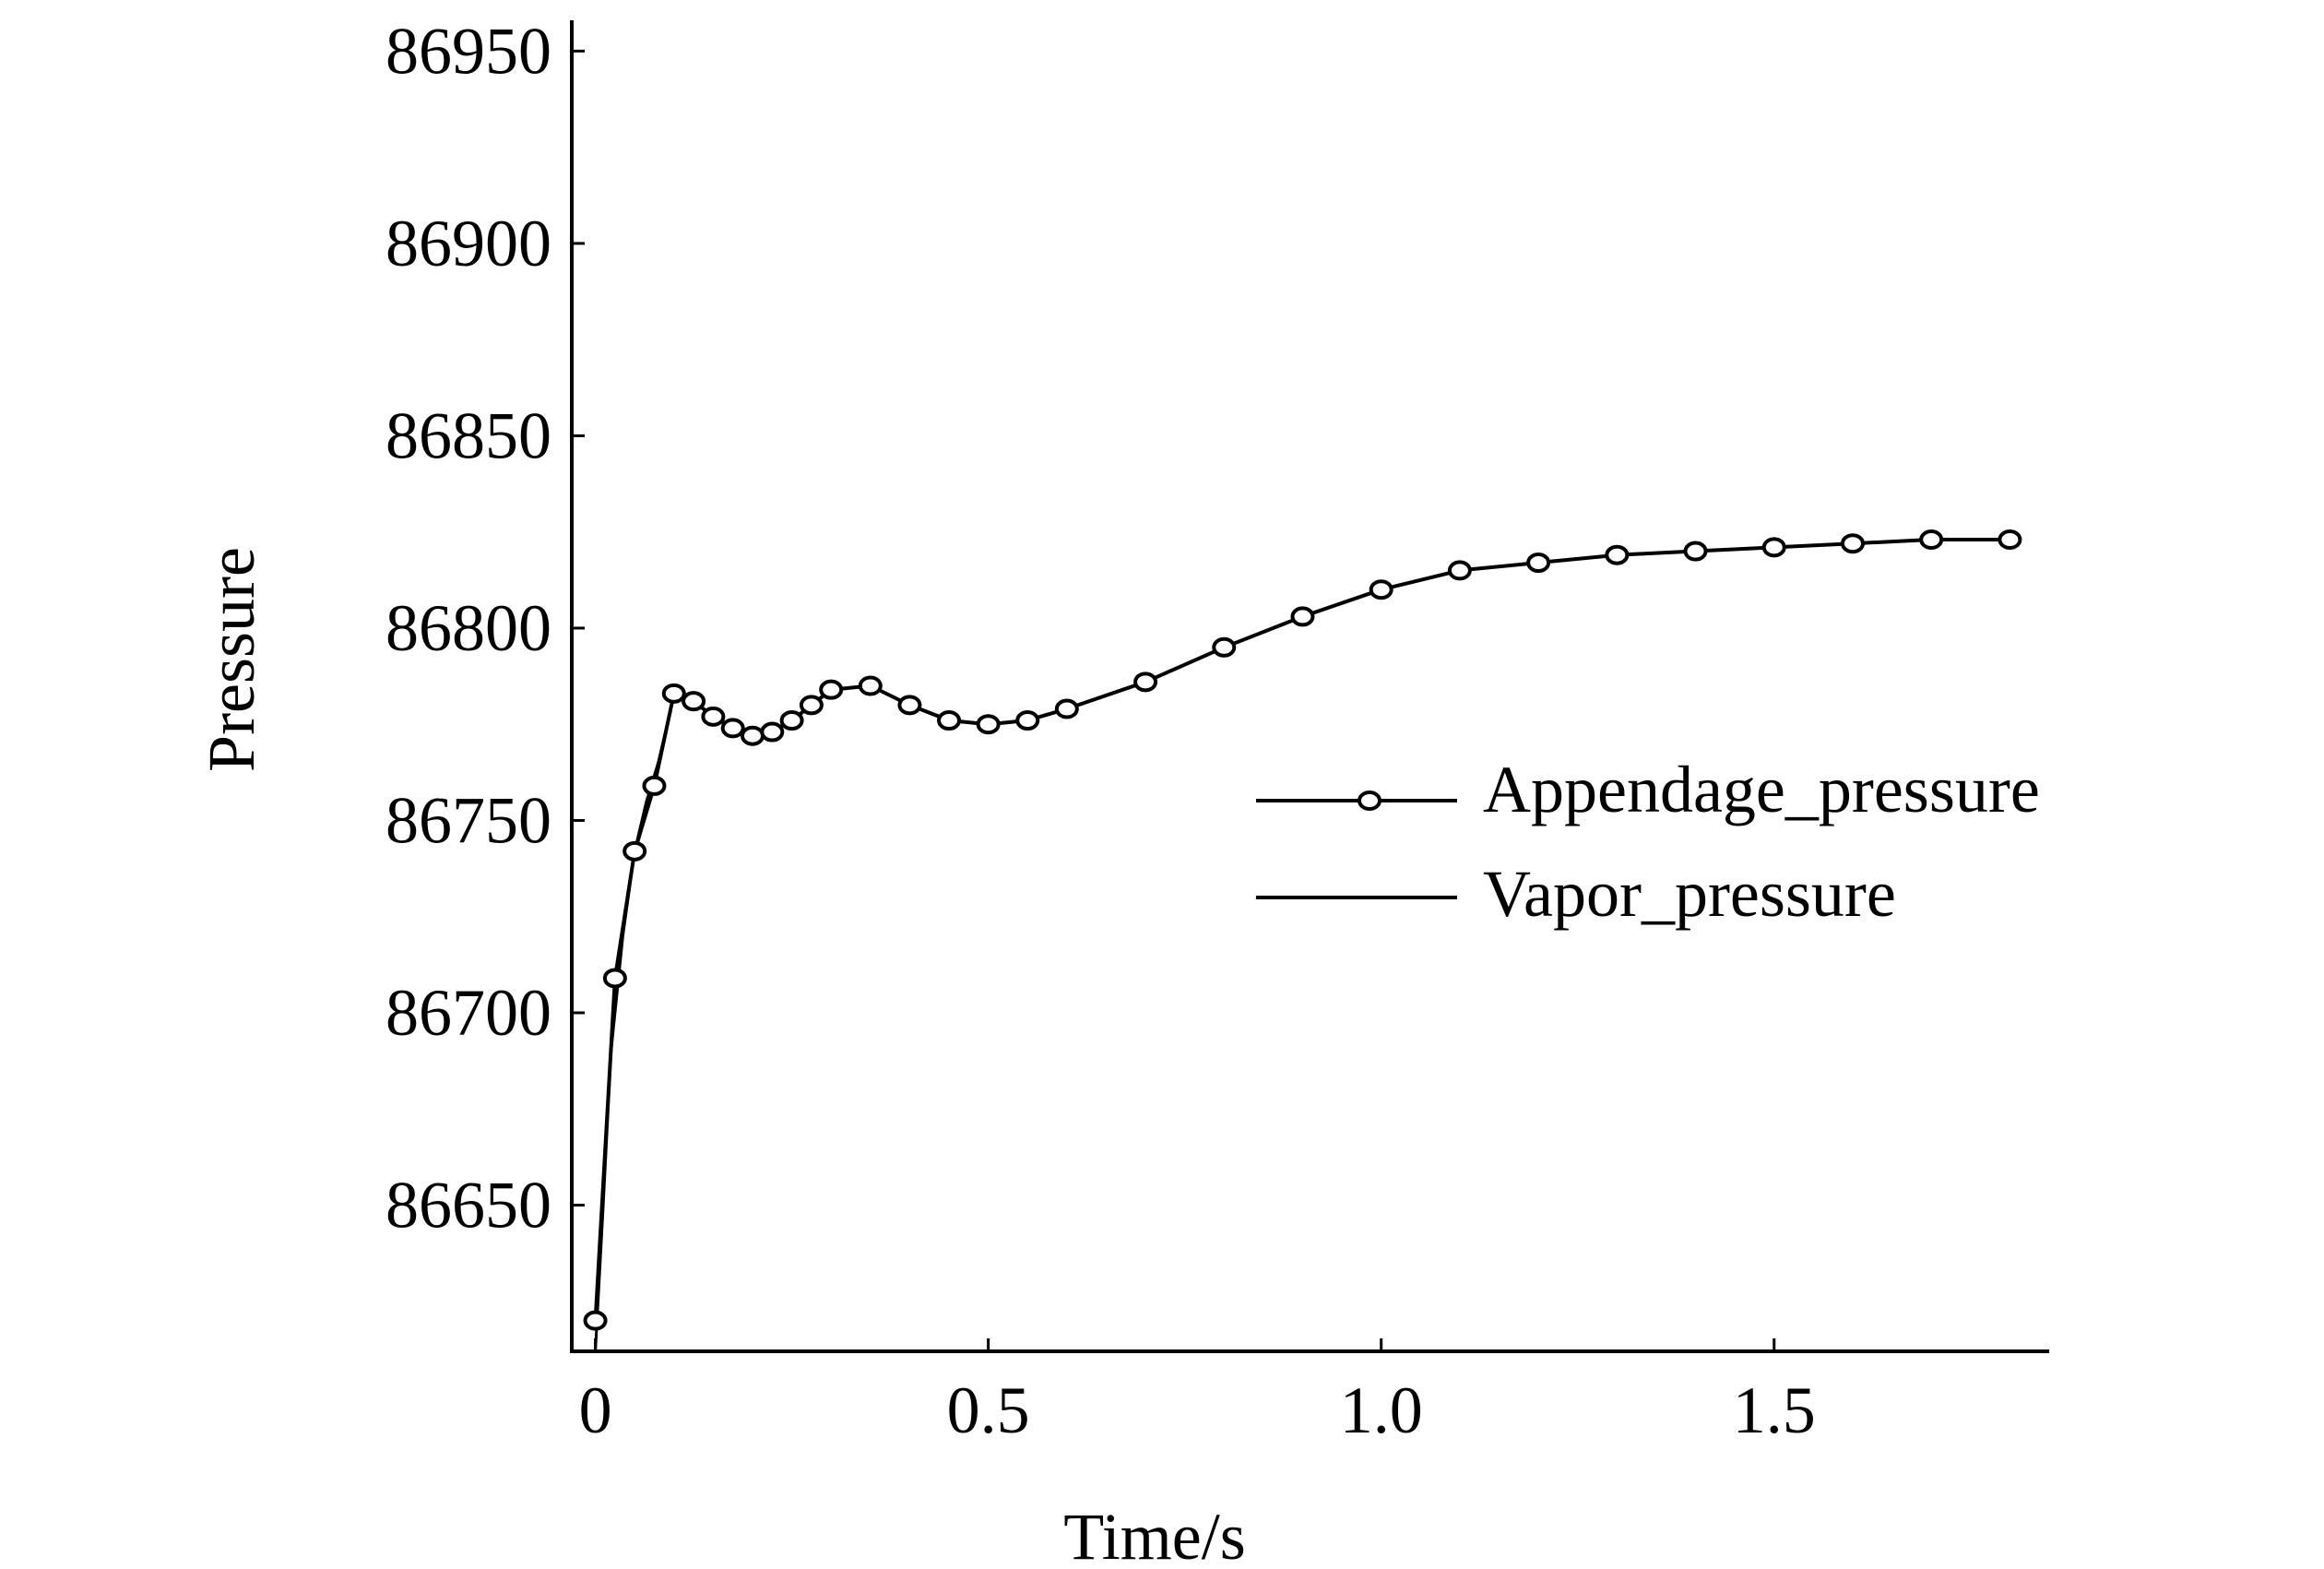  I want to click on legend-marker-appendage-pressure, so click(1369, 800).